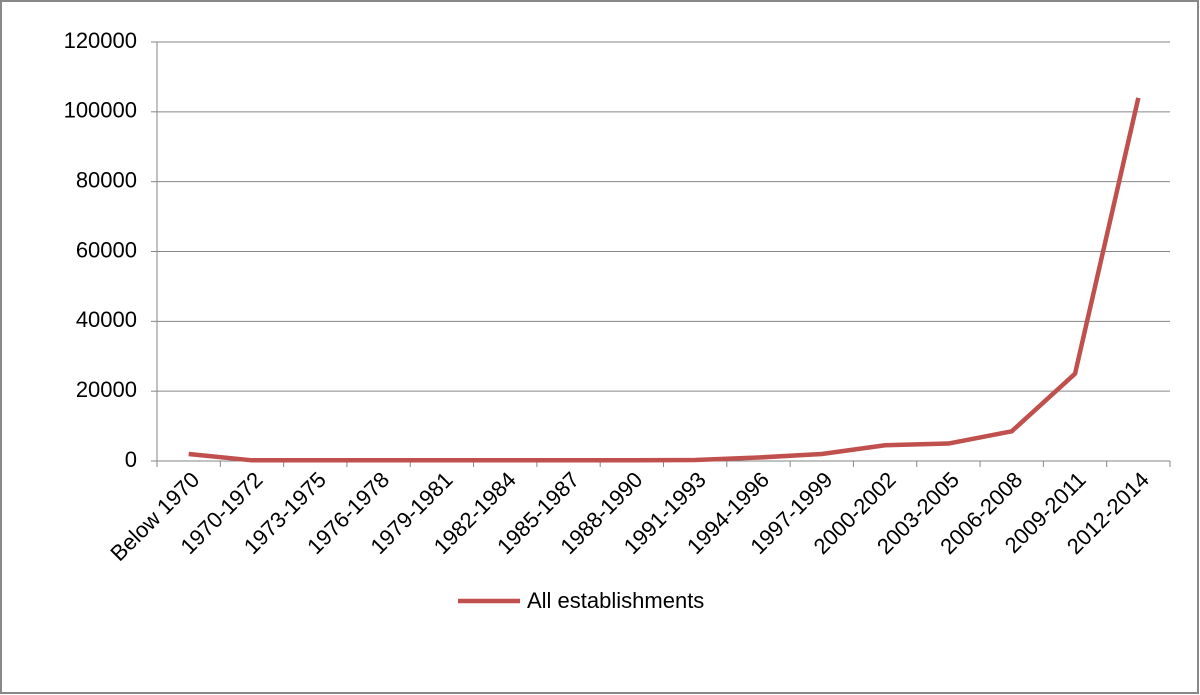  Describe the element at coordinates (100, 40) in the screenshot. I see `y-tick-label: 120000` at that location.